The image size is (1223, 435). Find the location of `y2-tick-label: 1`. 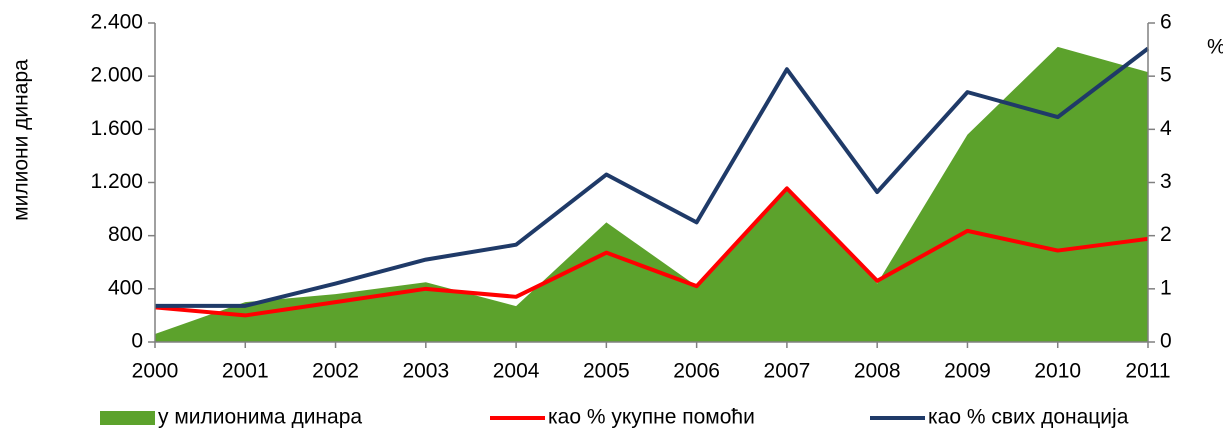

y2-tick-label: 1 is located at coordinates (1166, 287).